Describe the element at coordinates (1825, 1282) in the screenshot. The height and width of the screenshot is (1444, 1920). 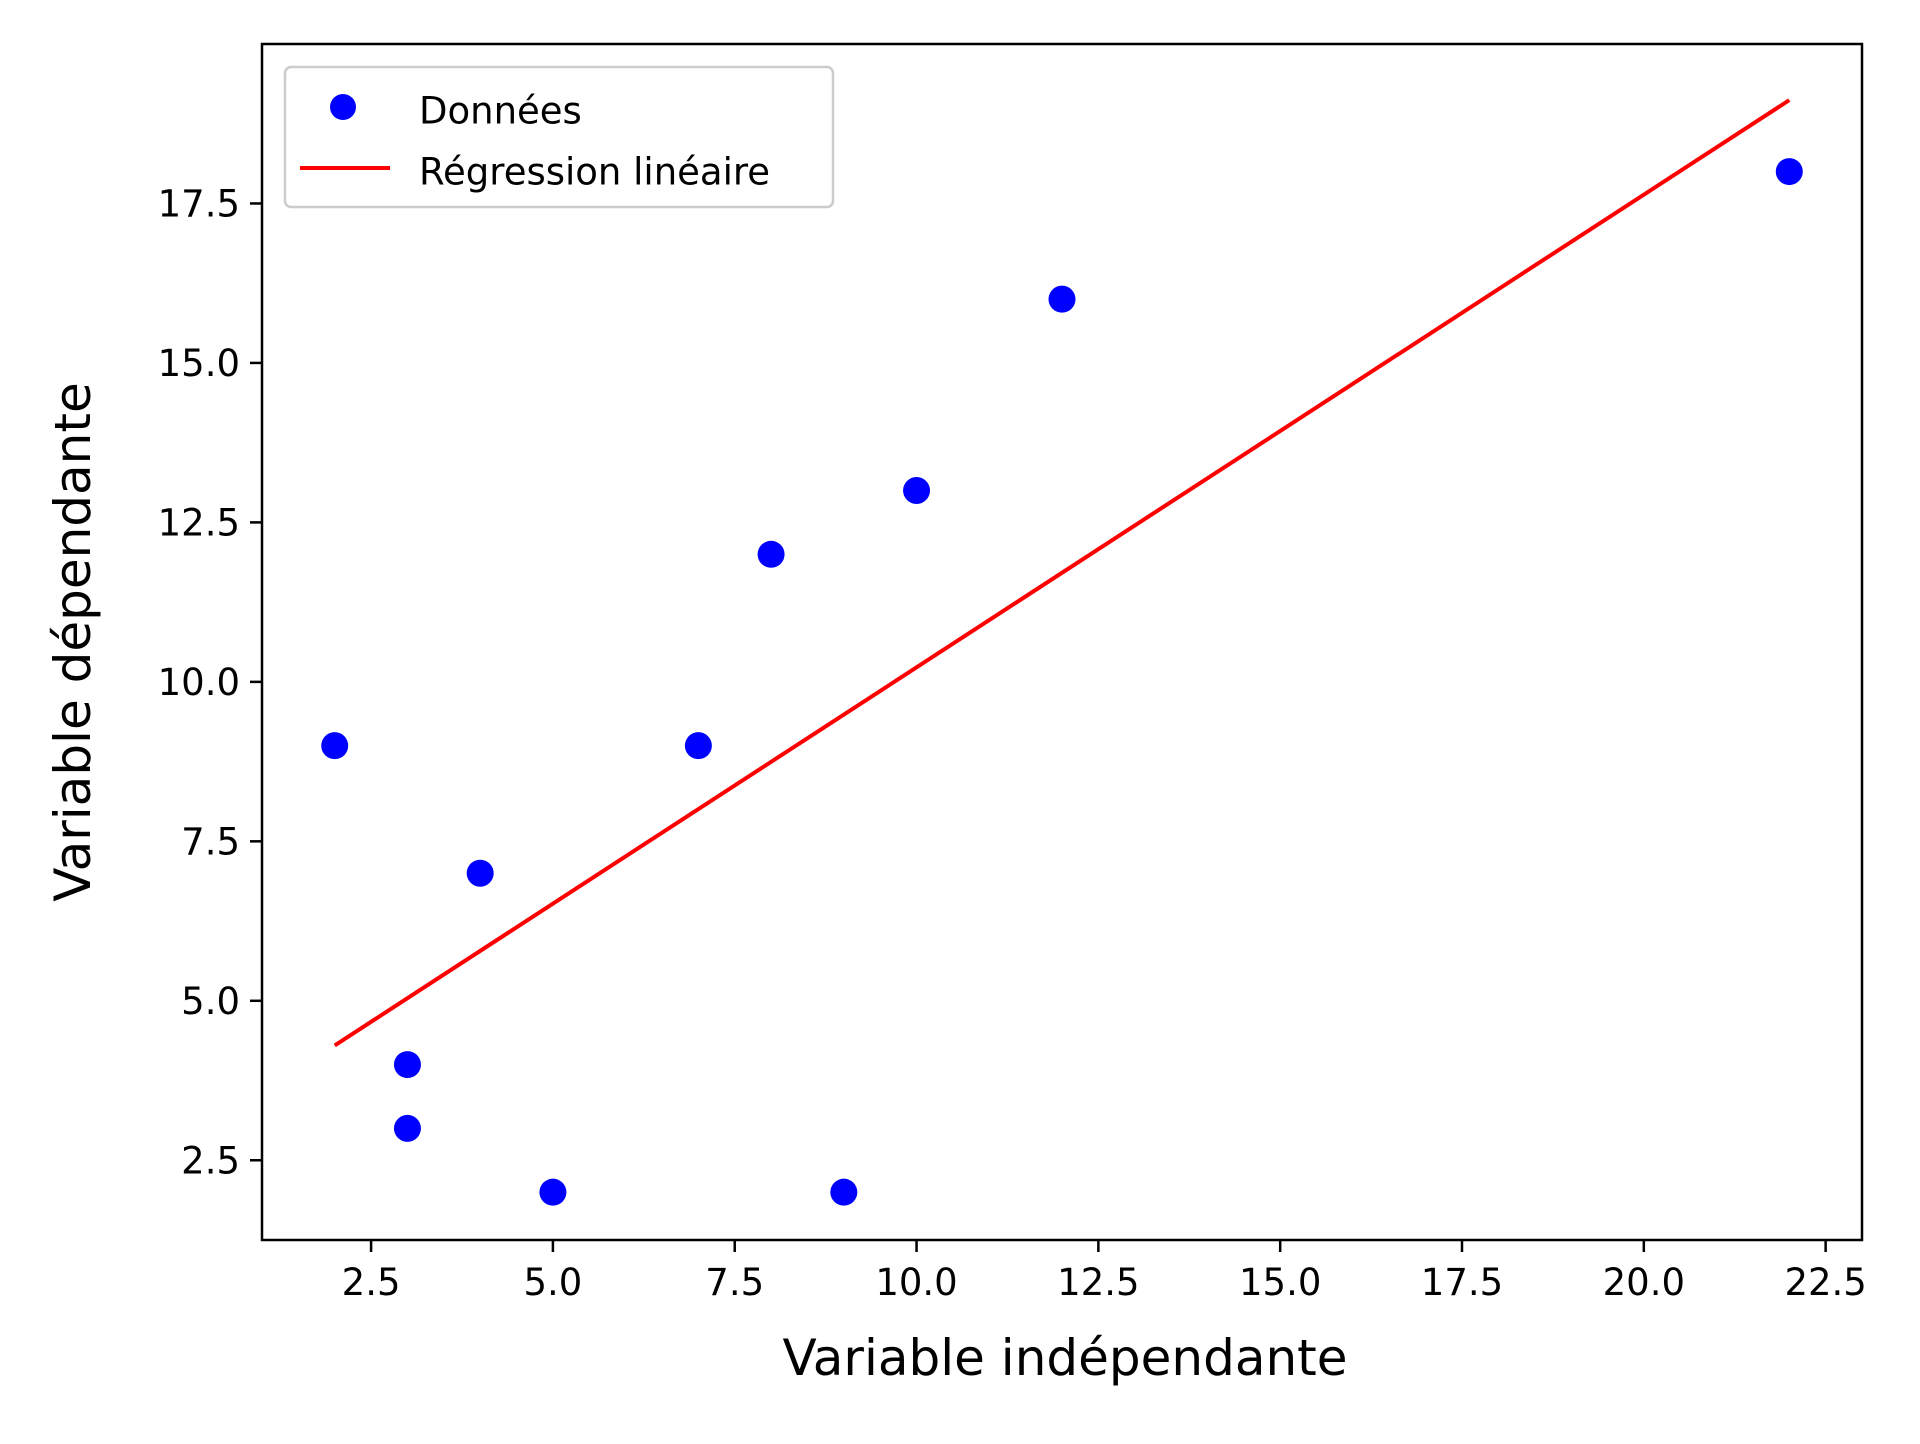
I see `x-tick-label: 22.5` at that location.